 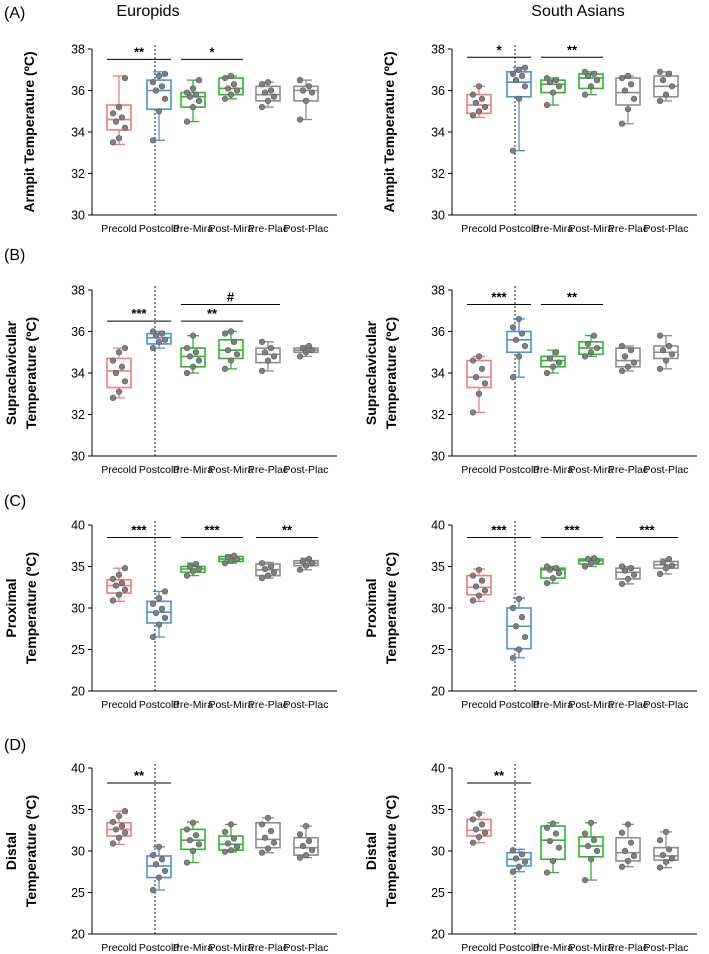 What do you see at coordinates (78, 332) in the screenshot?
I see `y-tick-label: 36` at bounding box center [78, 332].